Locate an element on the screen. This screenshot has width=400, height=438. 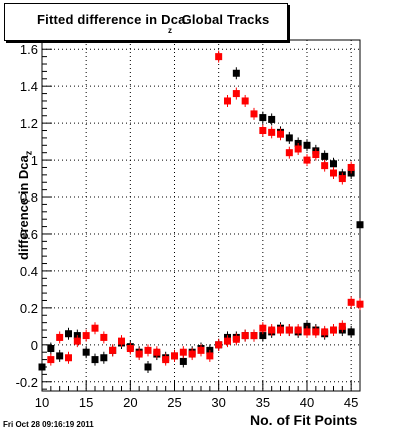
y-tick-label: 0 is located at coordinates (34, 345).